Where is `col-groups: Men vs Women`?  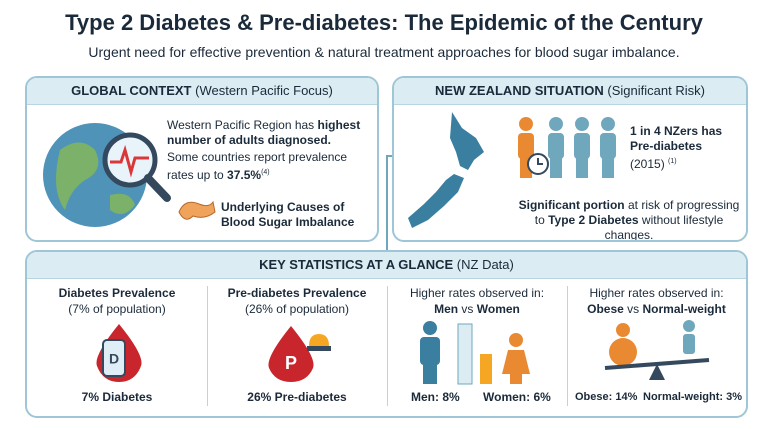 col-groups: Men vs Women is located at coordinates (477, 309).